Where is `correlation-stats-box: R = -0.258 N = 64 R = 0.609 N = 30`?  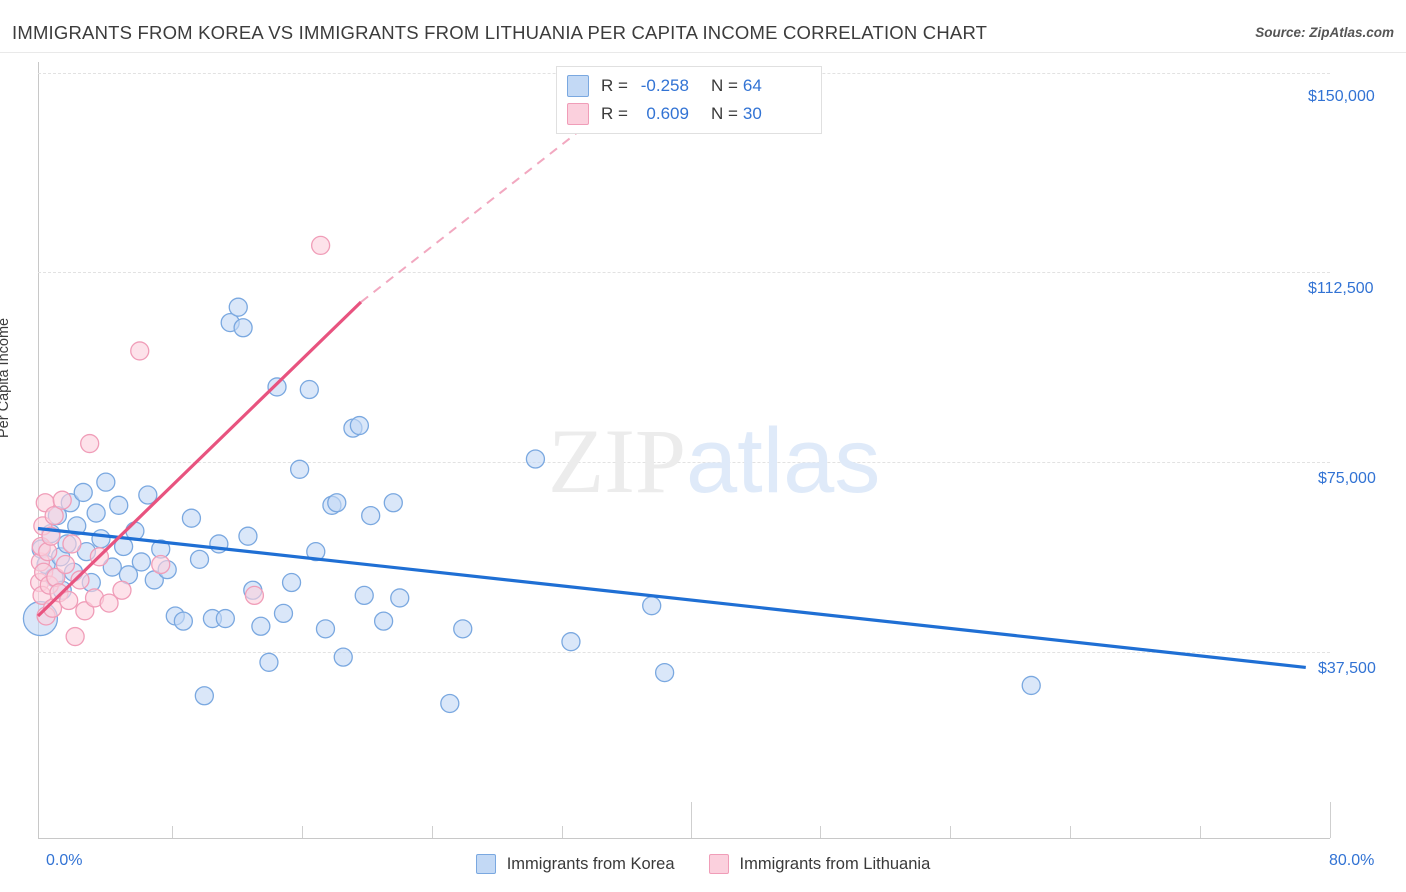 correlation-stats-box: R = -0.258 N = 64 R = 0.609 N = 30 is located at coordinates (689, 100).